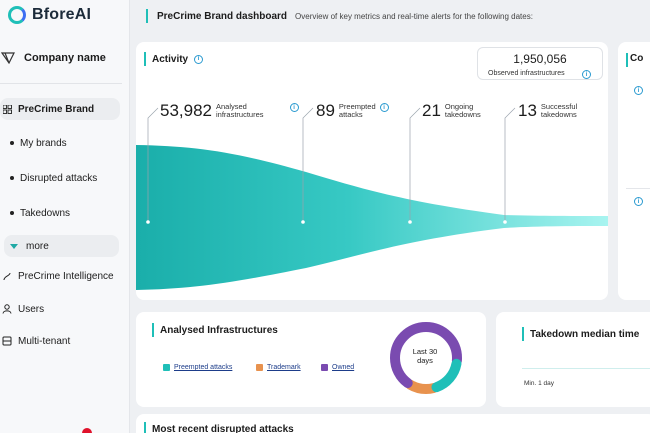  What do you see at coordinates (425, 351) in the screenshot?
I see `donut-center-line: Last 30` at bounding box center [425, 351].